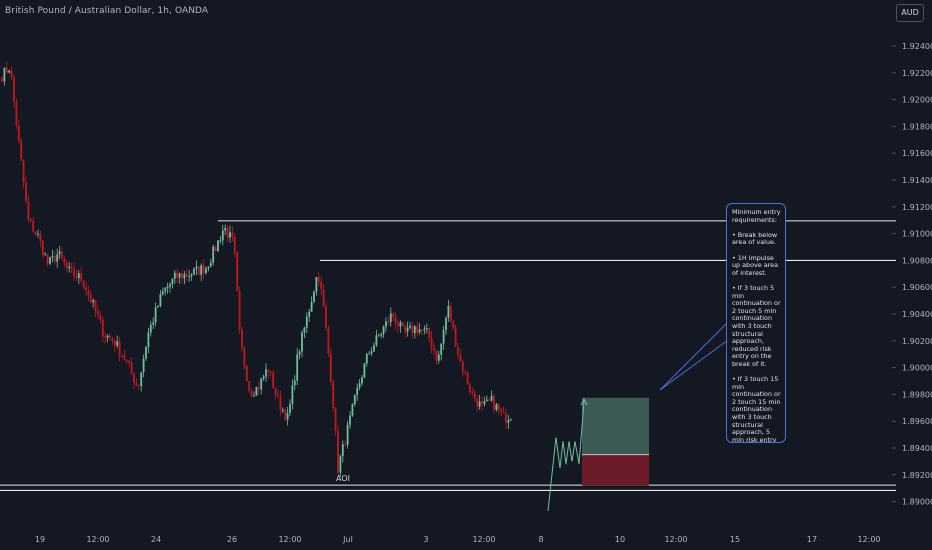 The height and width of the screenshot is (550, 932). What do you see at coordinates (615, 426) in the screenshot?
I see `profit-target-zone` at bounding box center [615, 426].